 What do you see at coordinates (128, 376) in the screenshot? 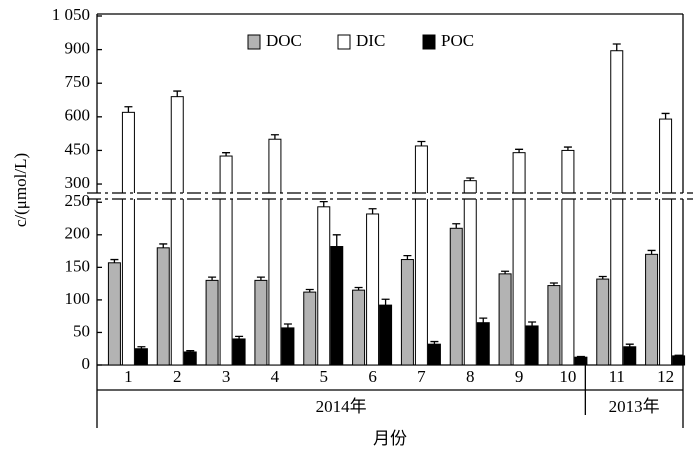
I see `x-tick-label: 1` at bounding box center [128, 376].